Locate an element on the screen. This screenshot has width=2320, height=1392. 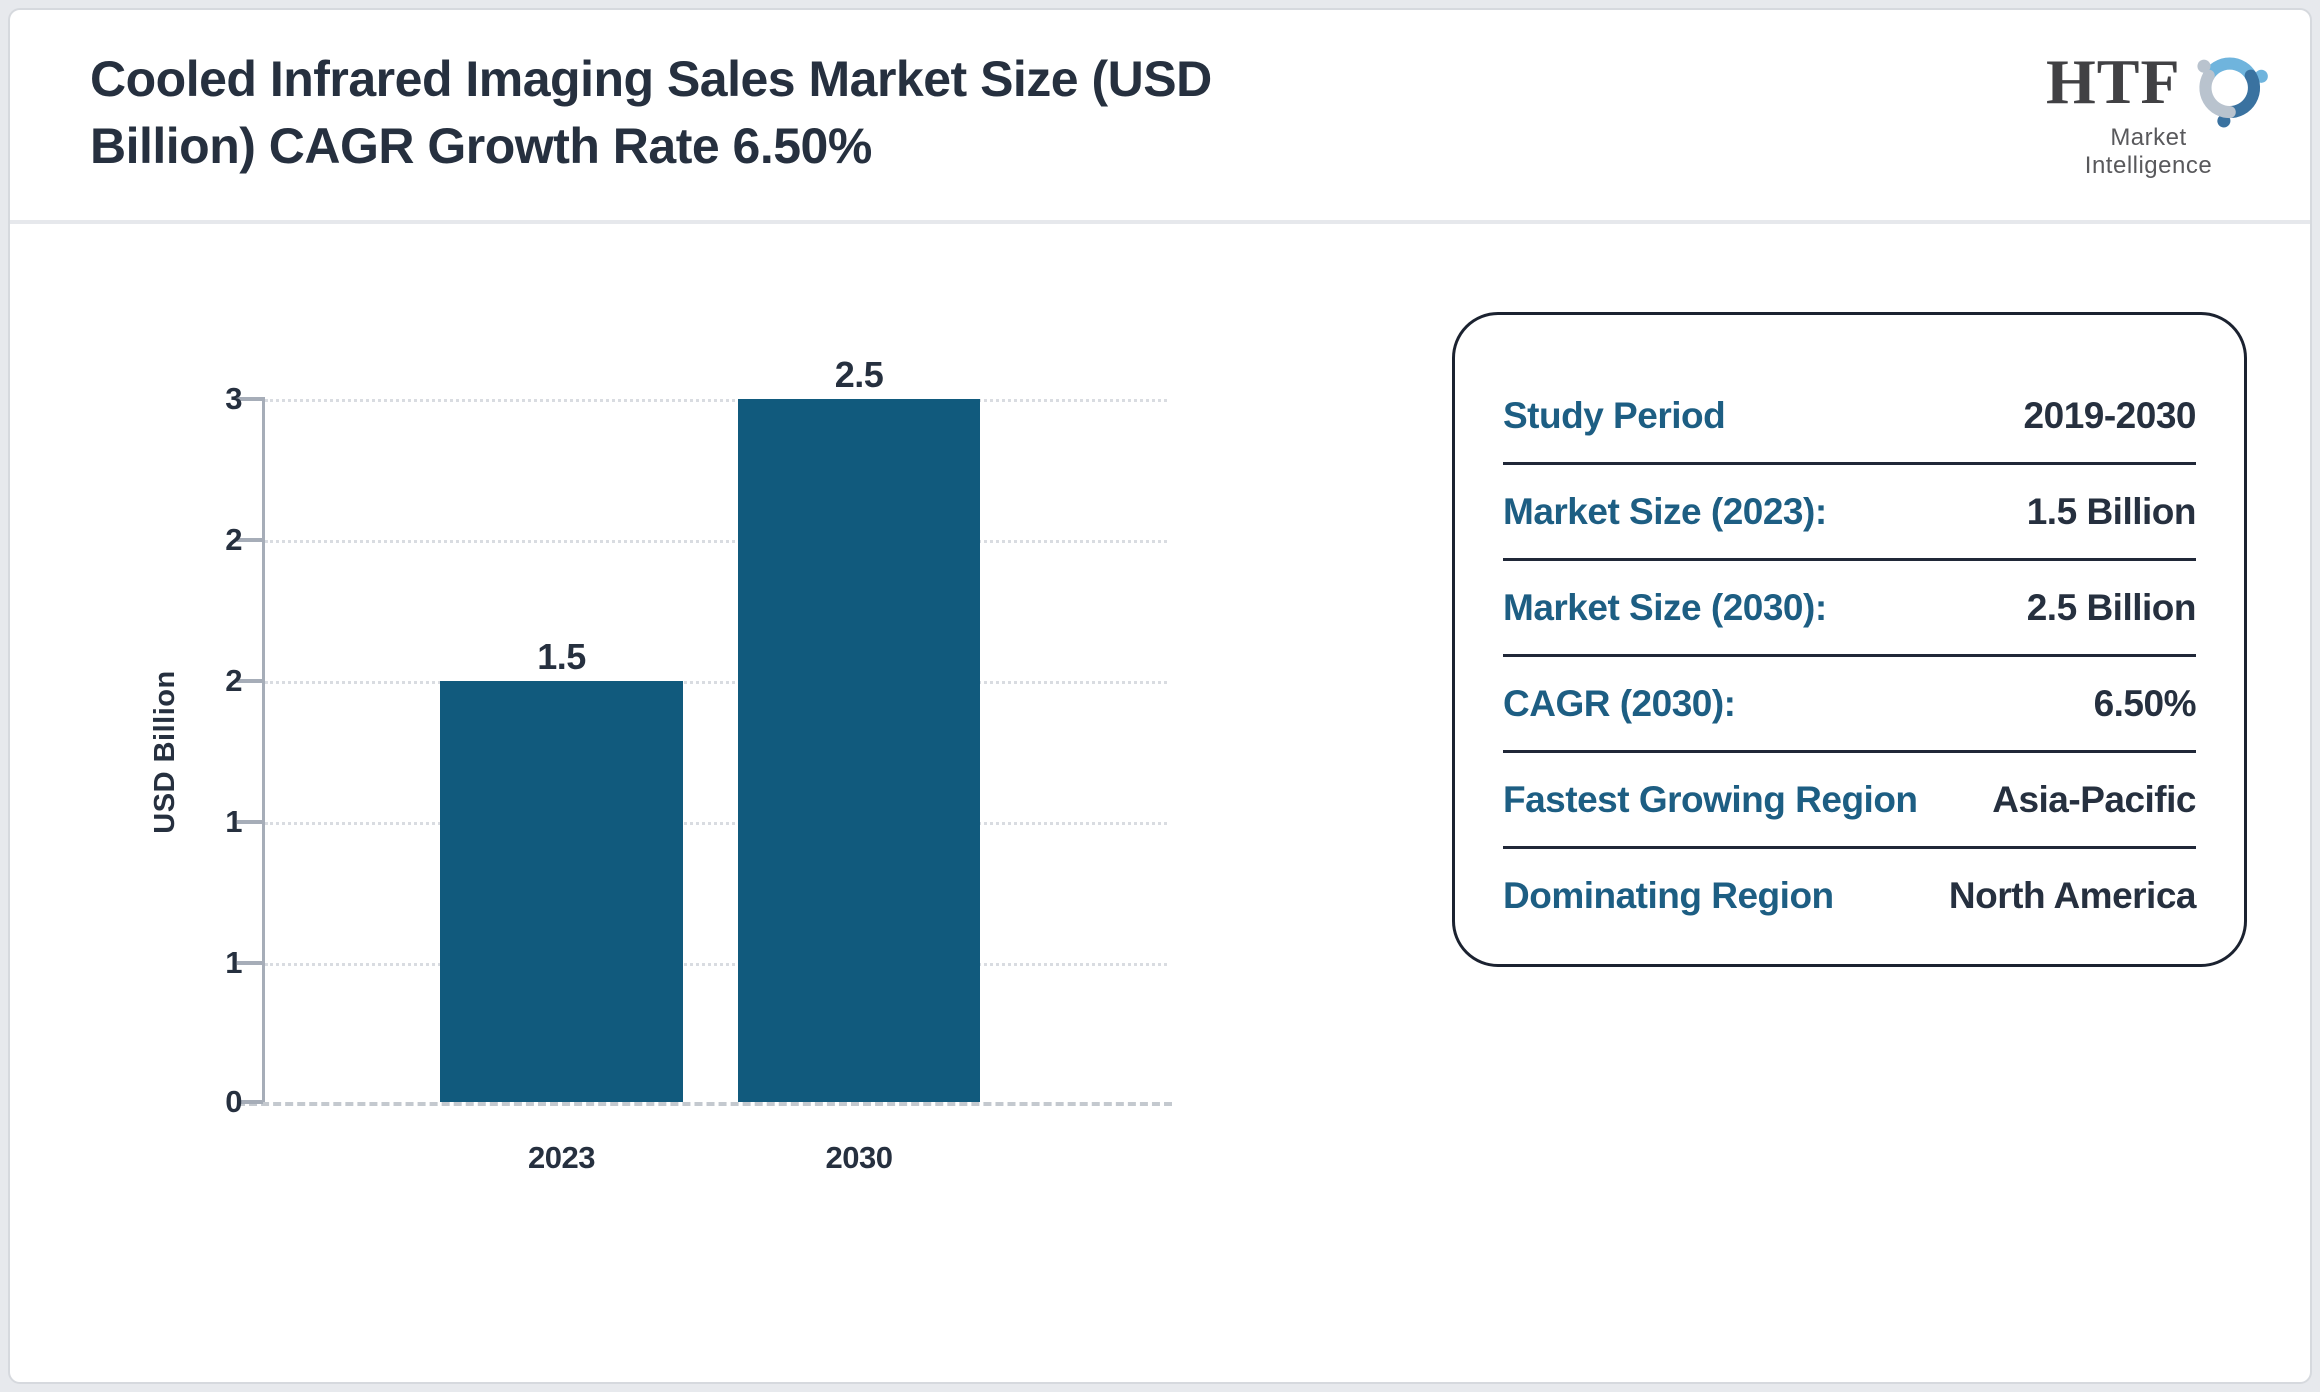
summary-value: Asia-Pacific is located at coordinates (2094, 799).